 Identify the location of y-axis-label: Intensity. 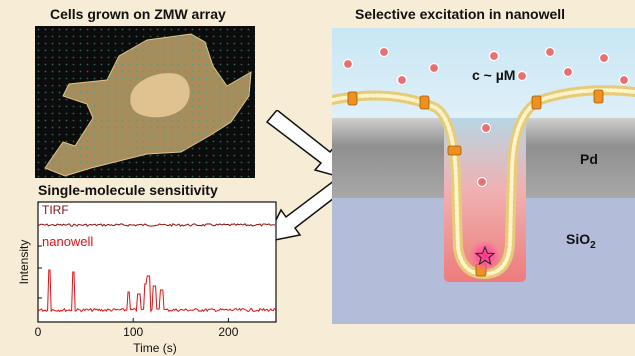
(24, 262).